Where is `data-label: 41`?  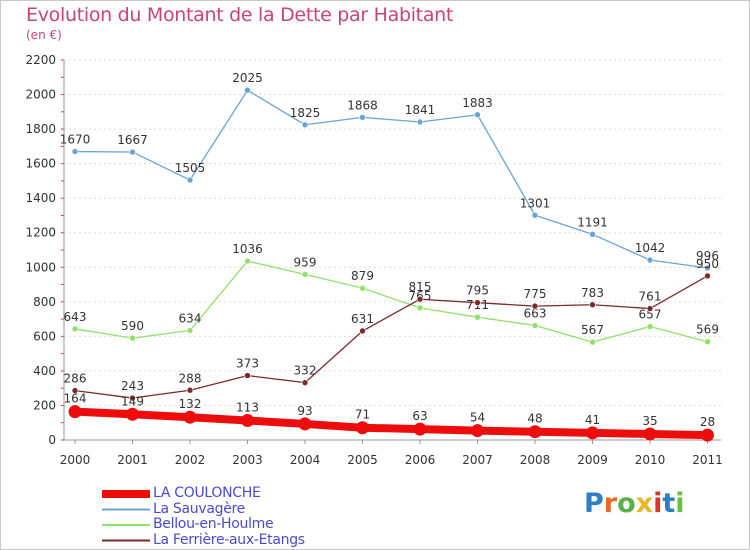
data-label: 41 is located at coordinates (592, 420).